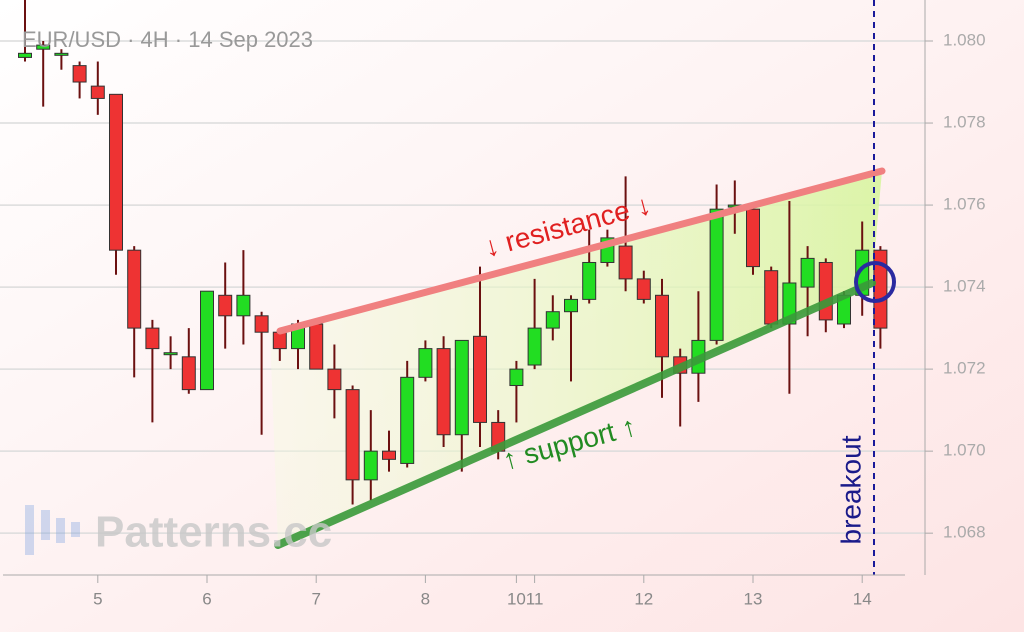 The image size is (1024, 632). I want to click on y-tick-label: 1.080, so click(964, 39).